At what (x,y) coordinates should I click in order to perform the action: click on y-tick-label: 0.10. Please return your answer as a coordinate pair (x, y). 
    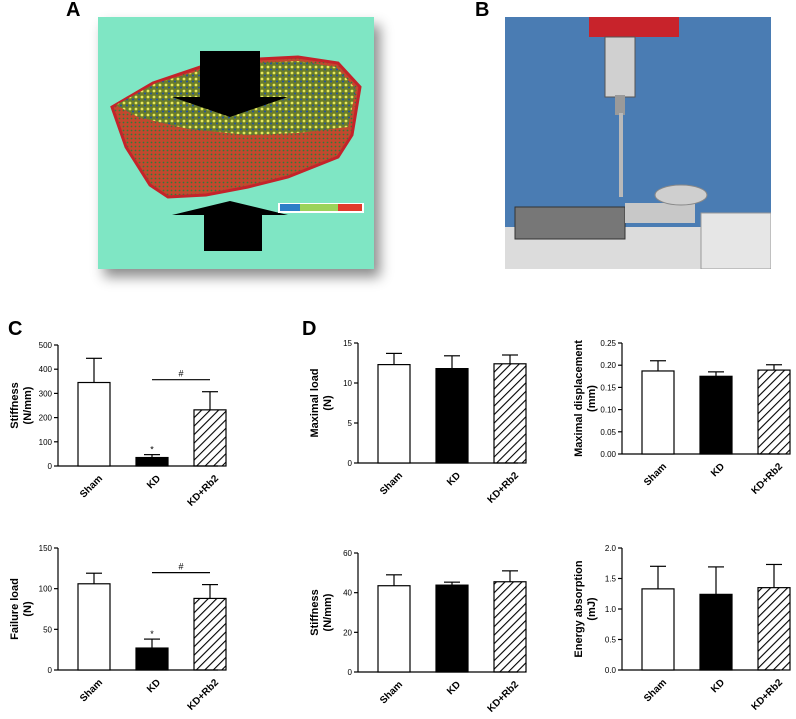
    Looking at the image, I should click on (608, 410).